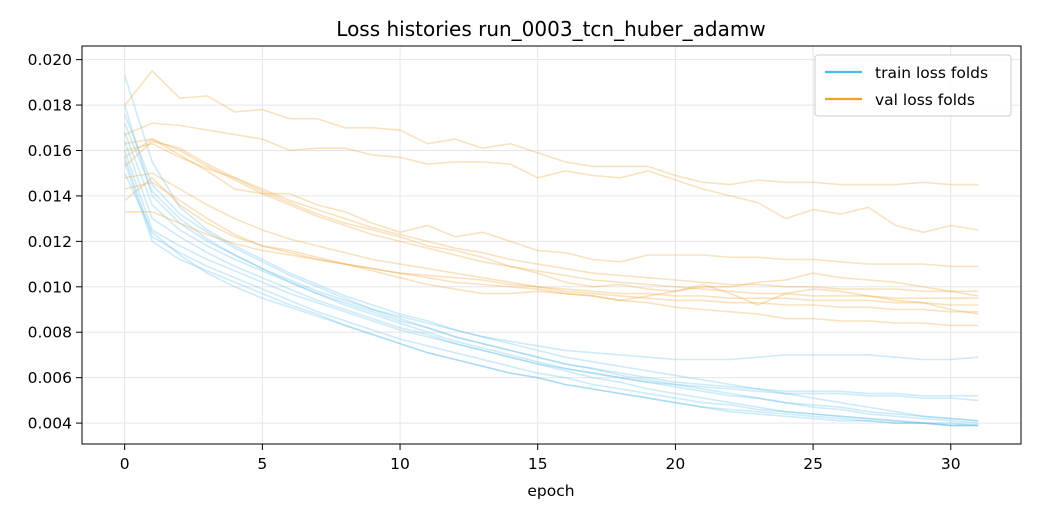 The image size is (1040, 520). What do you see at coordinates (50, 378) in the screenshot?
I see `y-tick-label: 0.006` at bounding box center [50, 378].